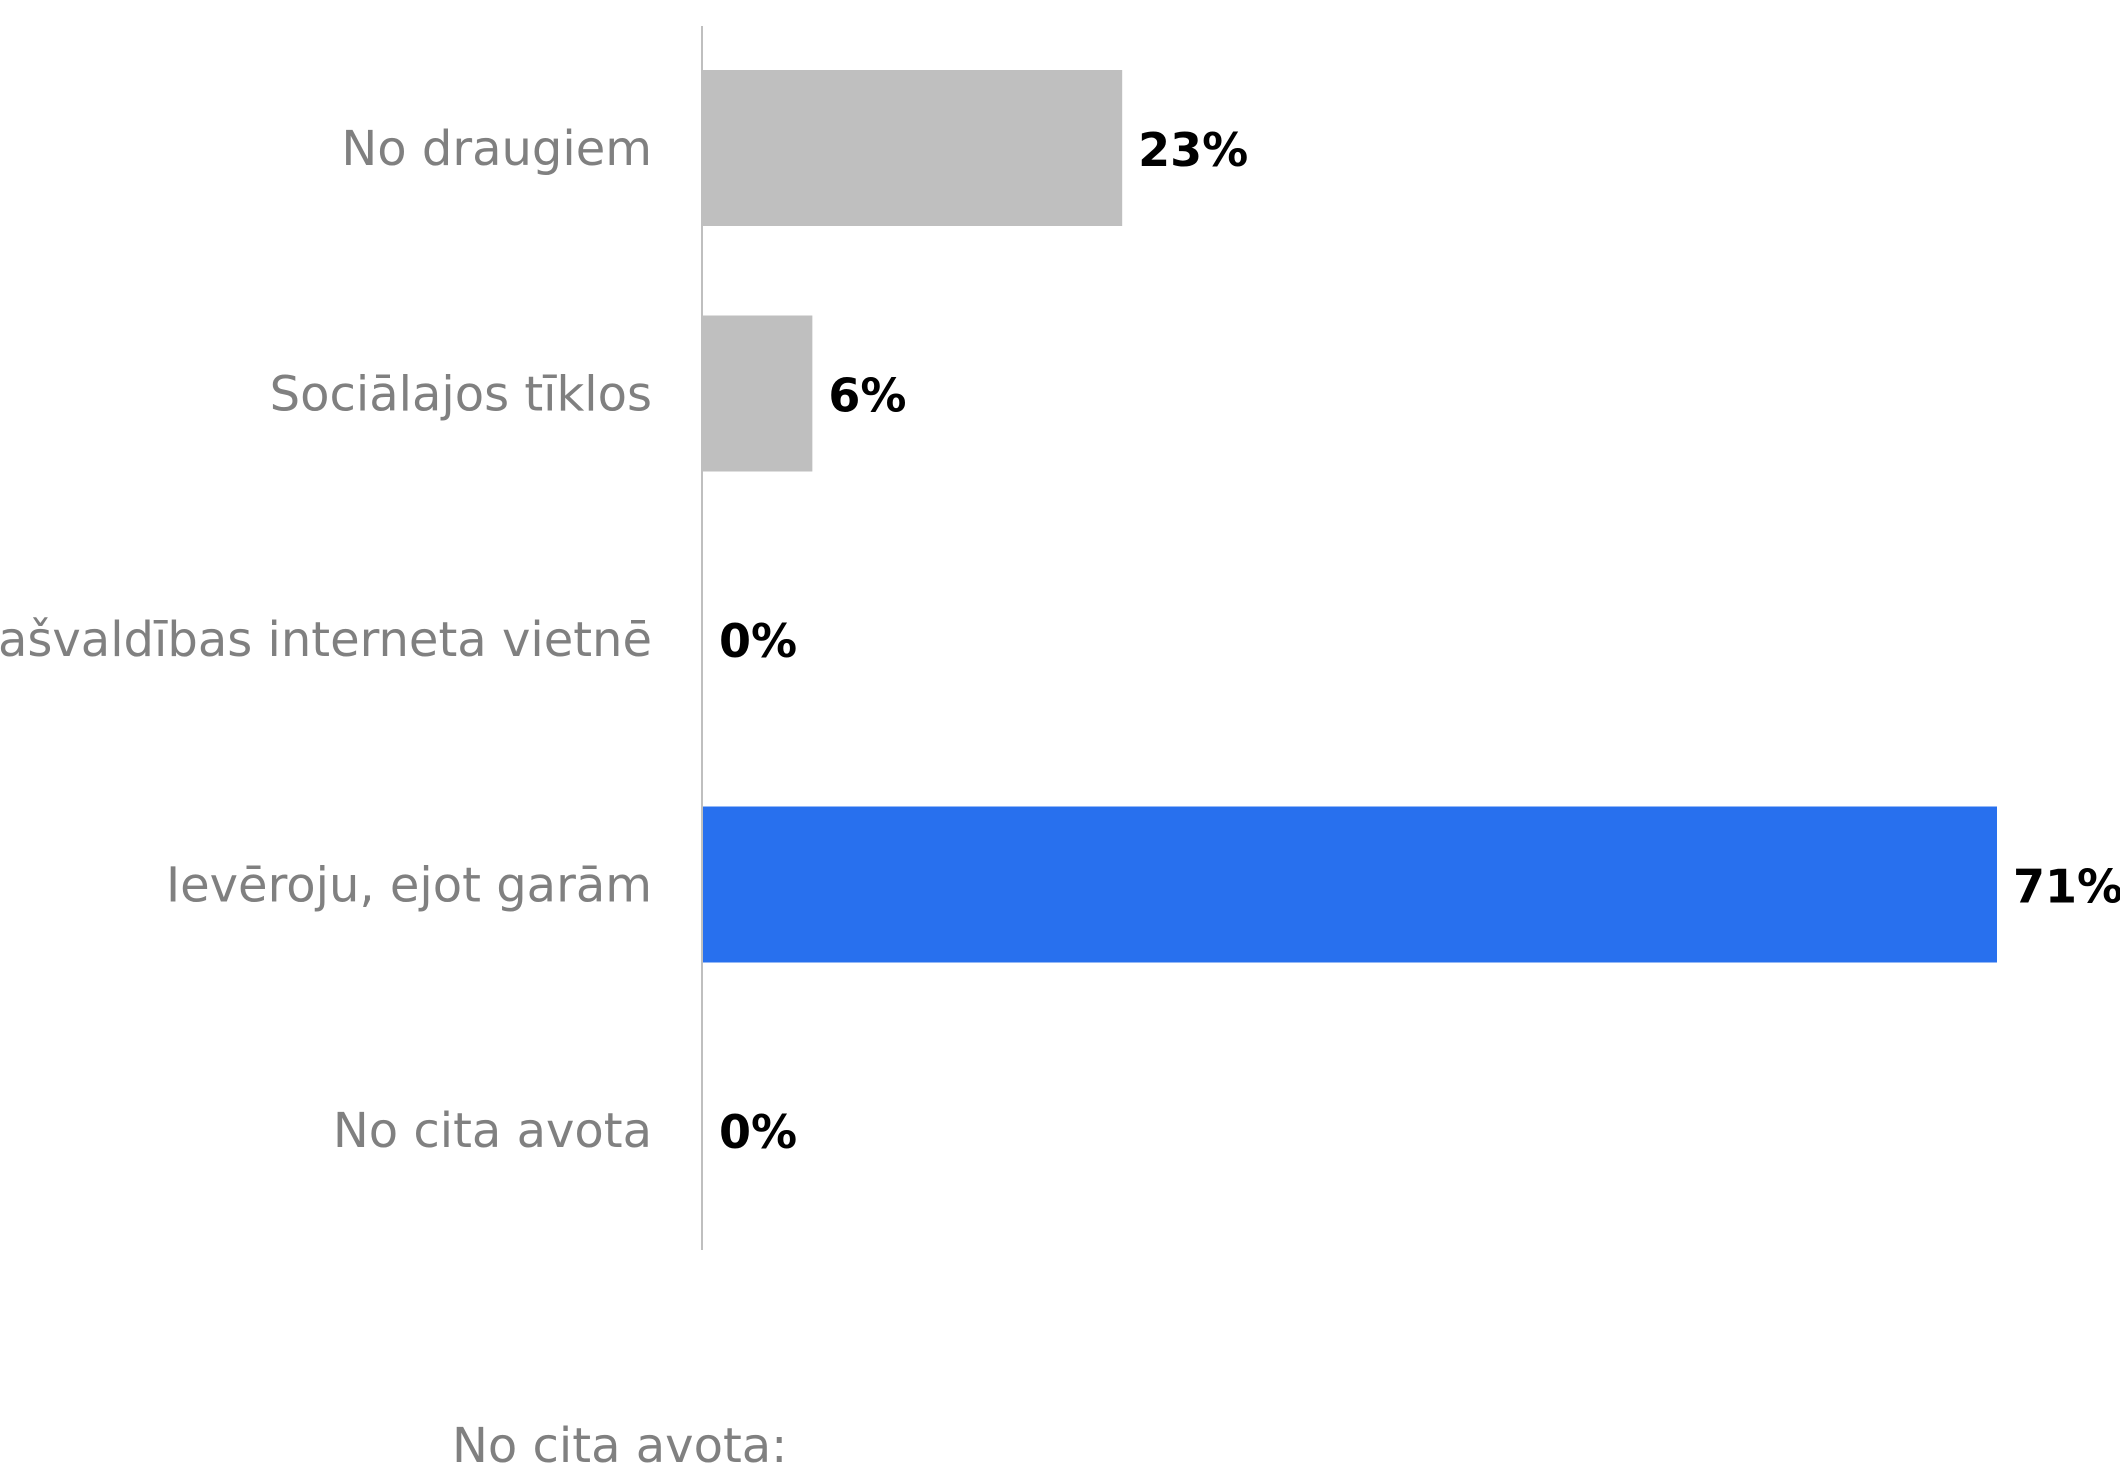 This screenshot has width=2120, height=1474. I want to click on category-label: Pašvaldības interneta vietnē, so click(326, 640).